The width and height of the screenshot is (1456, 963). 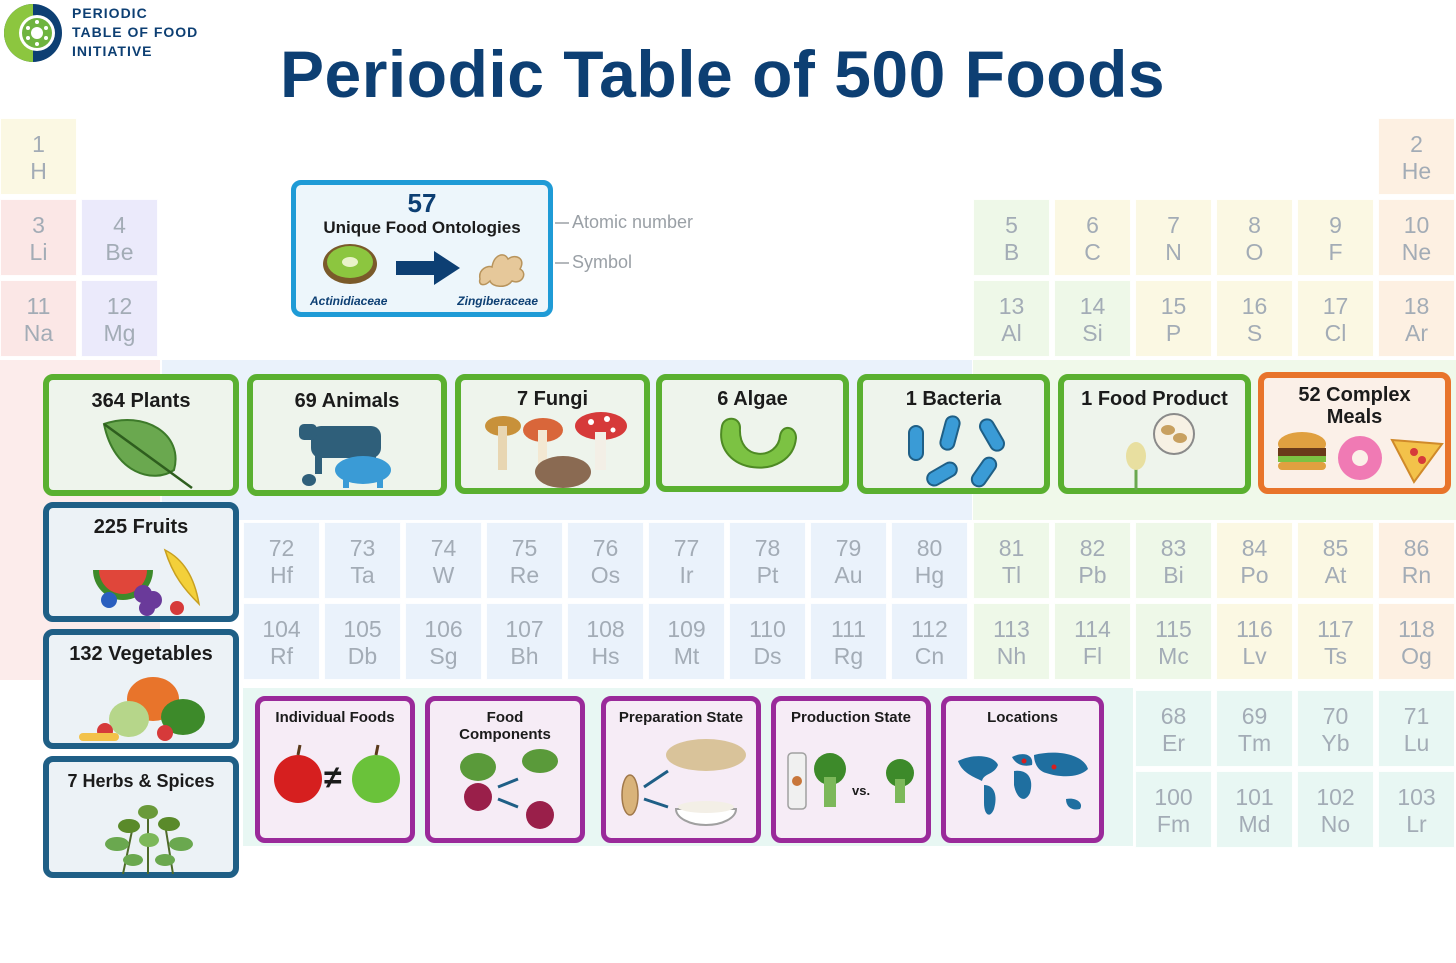 What do you see at coordinates (1416, 318) in the screenshot?
I see `element-cell-ar: 18 Ar` at bounding box center [1416, 318].